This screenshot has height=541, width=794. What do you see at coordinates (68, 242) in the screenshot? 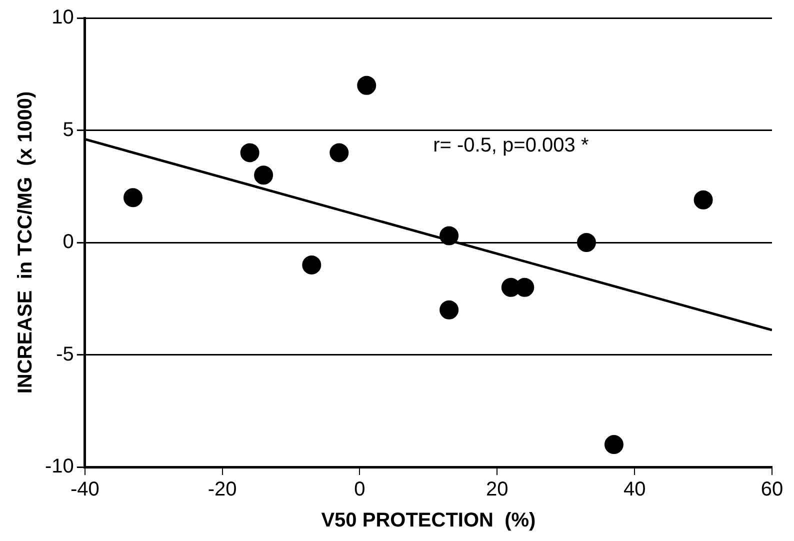
I see `y-tick-label: 0` at bounding box center [68, 242].